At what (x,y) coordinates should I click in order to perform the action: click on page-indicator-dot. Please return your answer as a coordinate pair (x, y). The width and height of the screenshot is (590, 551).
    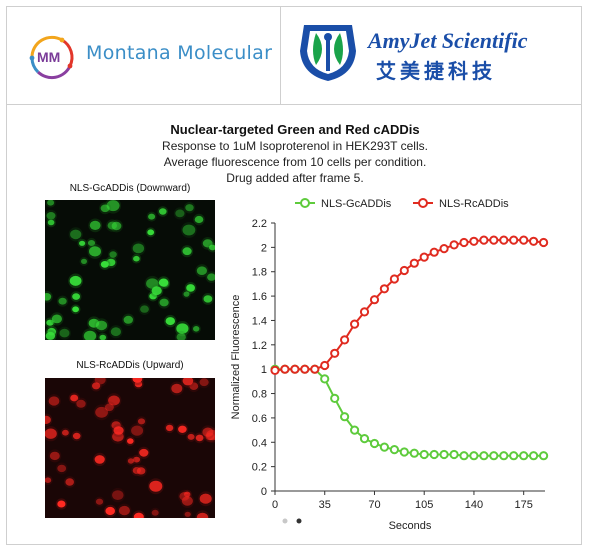
    Looking at the image, I should click on (285, 521).